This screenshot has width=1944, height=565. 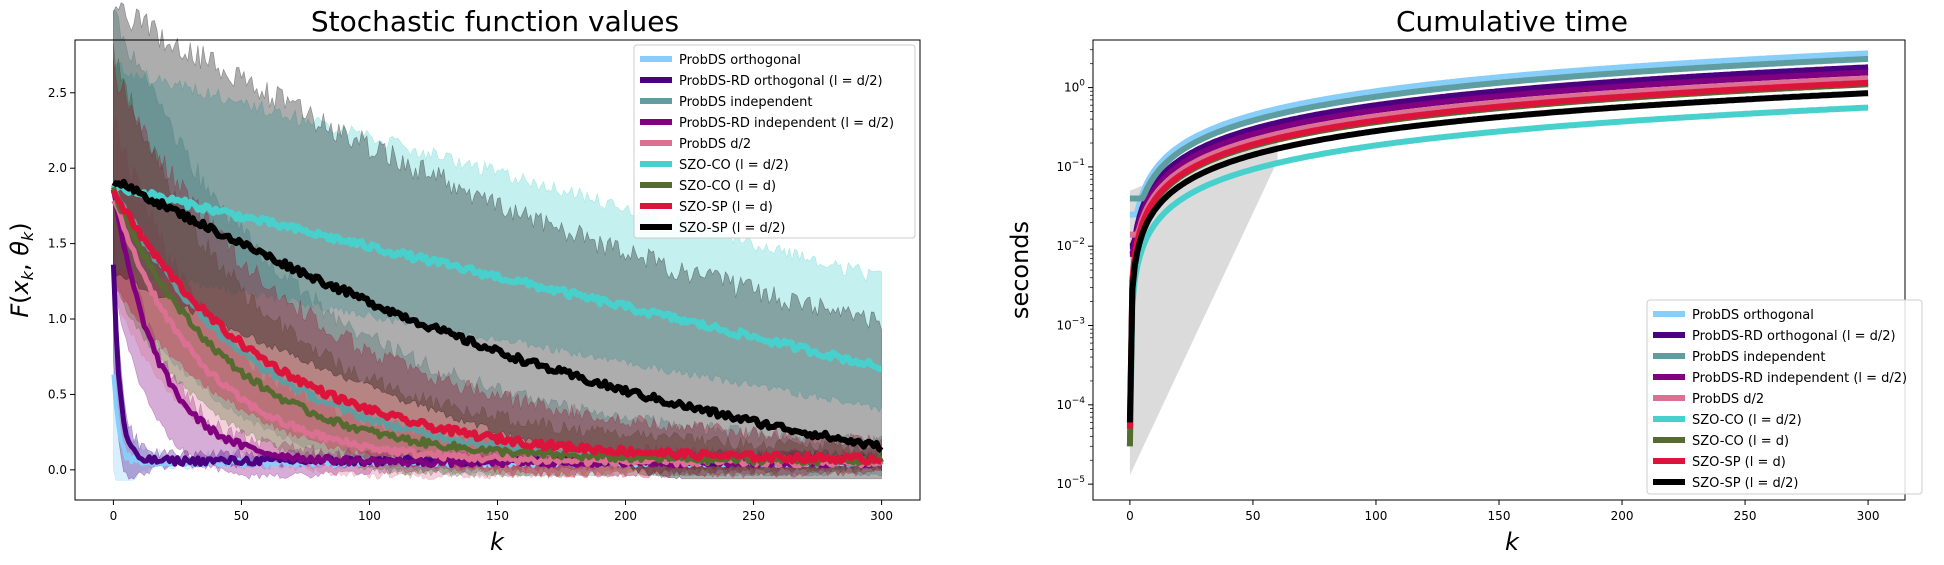 I want to click on y-tick-label: 2.5, so click(x=57, y=93).